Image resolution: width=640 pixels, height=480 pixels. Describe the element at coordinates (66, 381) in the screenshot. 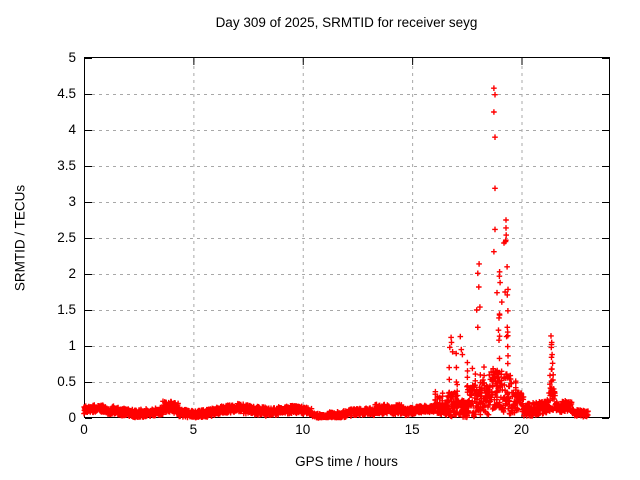

I see `y-tick-label: 0.5` at that location.